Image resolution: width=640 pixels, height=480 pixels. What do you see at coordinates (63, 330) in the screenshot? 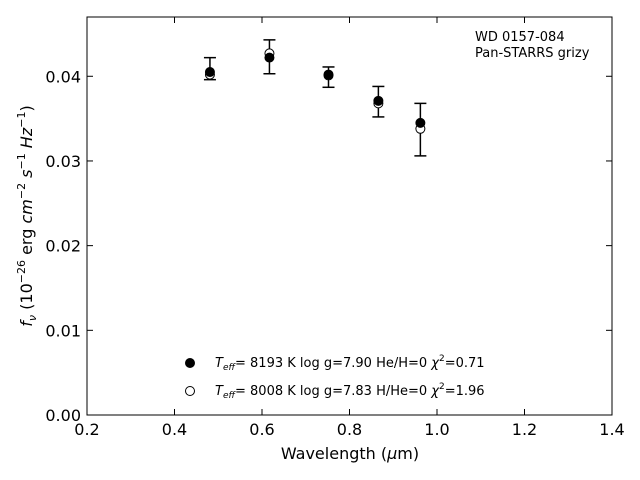
I see `y-tick-label-1: 0.01` at bounding box center [63, 330].